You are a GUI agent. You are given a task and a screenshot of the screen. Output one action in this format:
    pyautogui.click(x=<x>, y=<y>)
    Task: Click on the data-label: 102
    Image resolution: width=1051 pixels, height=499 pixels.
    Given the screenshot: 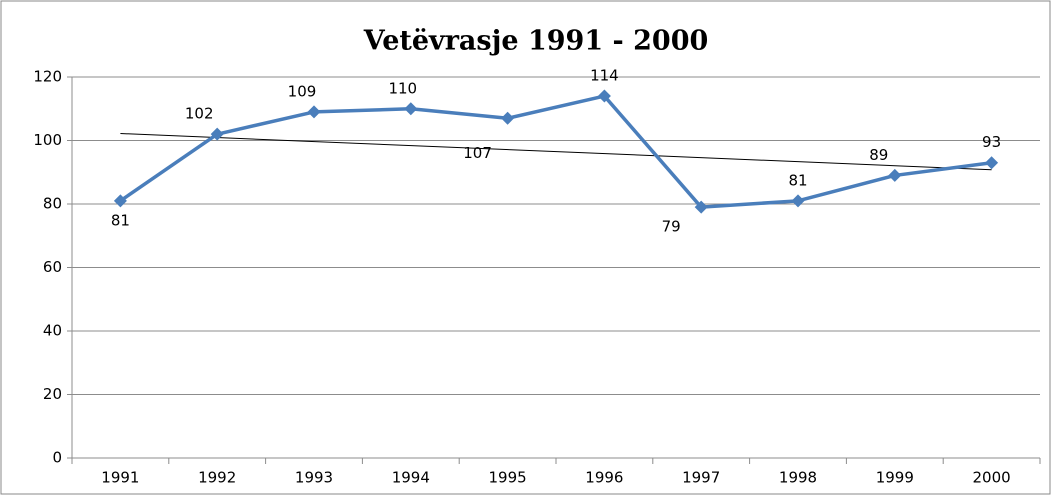 What is the action you would take?
    pyautogui.click(x=199, y=114)
    